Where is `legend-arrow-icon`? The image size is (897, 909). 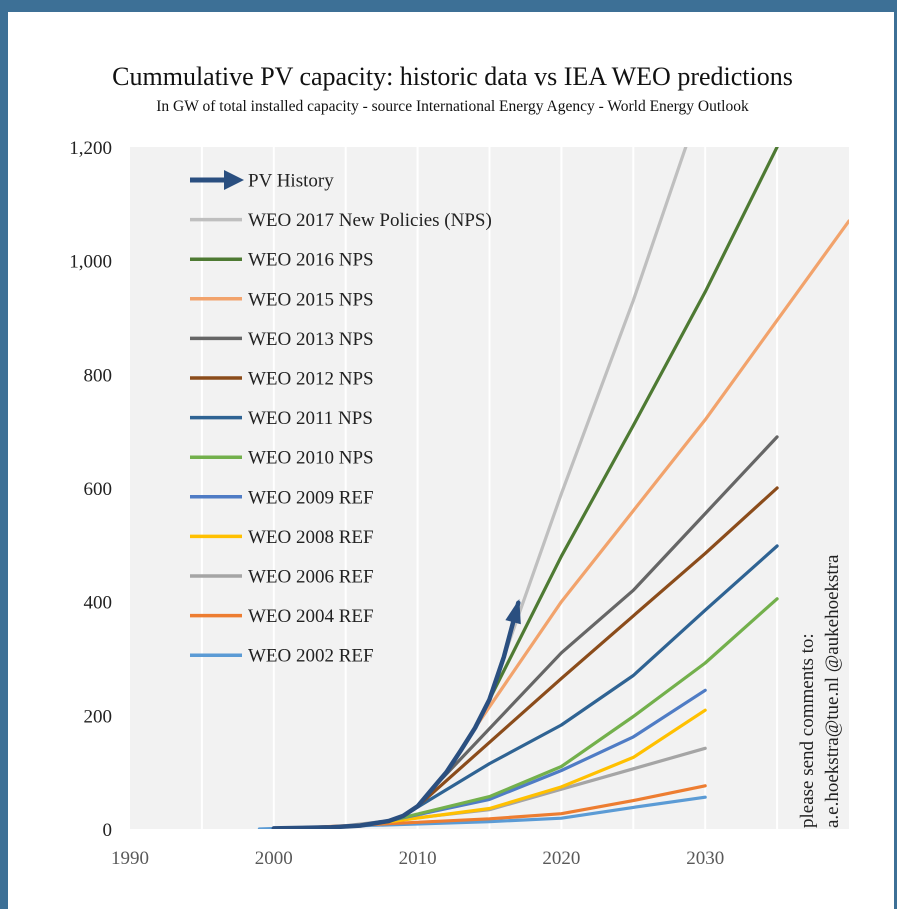
legend-arrow-icon is located at coordinates (234, 180).